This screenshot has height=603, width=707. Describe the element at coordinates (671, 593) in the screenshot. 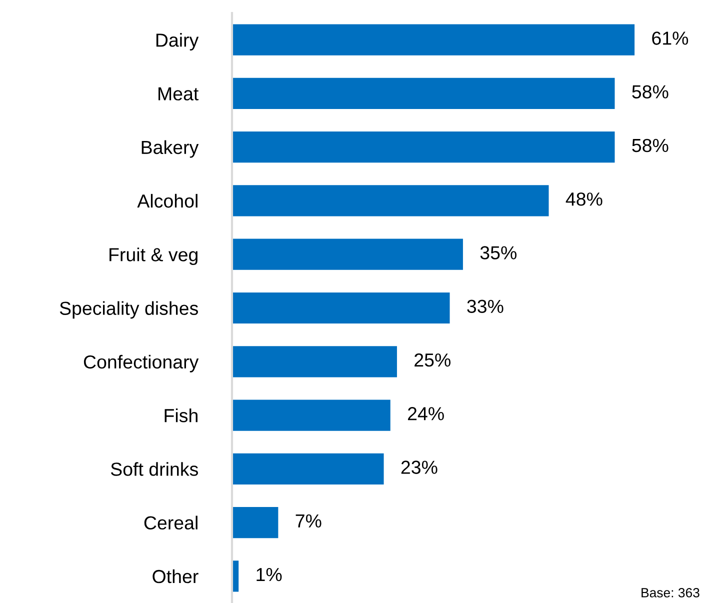

I see `text: Base: 363` at that location.